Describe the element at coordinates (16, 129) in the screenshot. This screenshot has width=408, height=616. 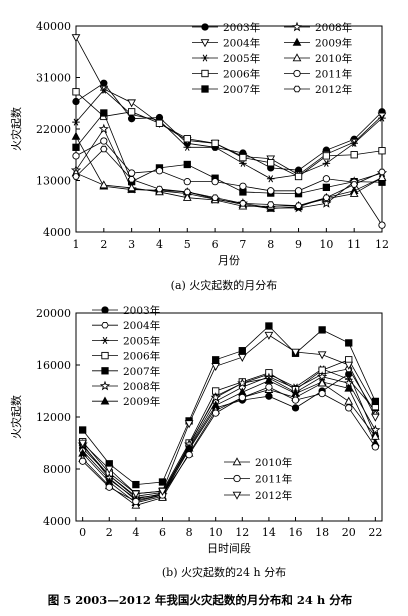
I see `y-axis-label: 火灾起数` at that location.